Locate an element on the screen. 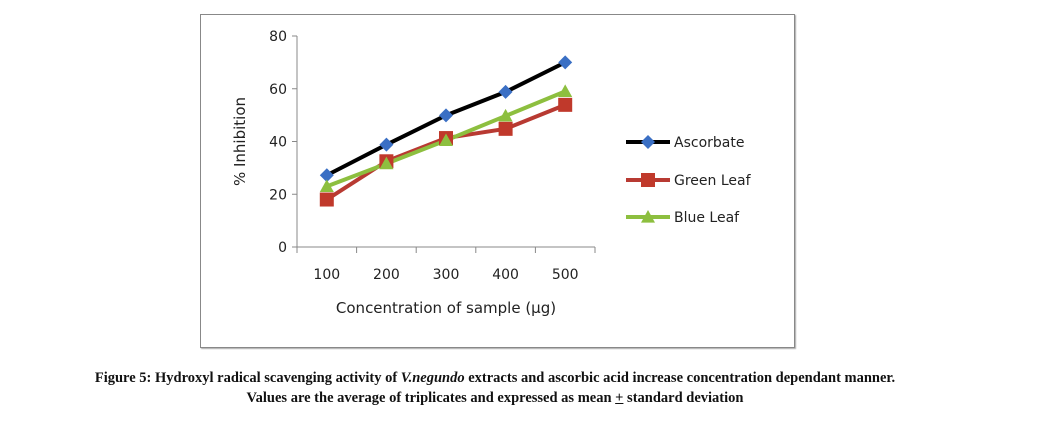 The height and width of the screenshot is (424, 1040). y-tick-label: 60 is located at coordinates (278, 90).